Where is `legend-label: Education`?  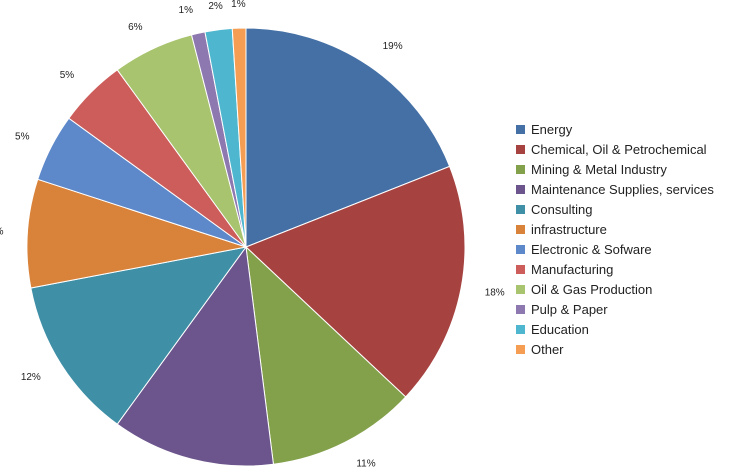
legend-label: Education is located at coordinates (560, 329).